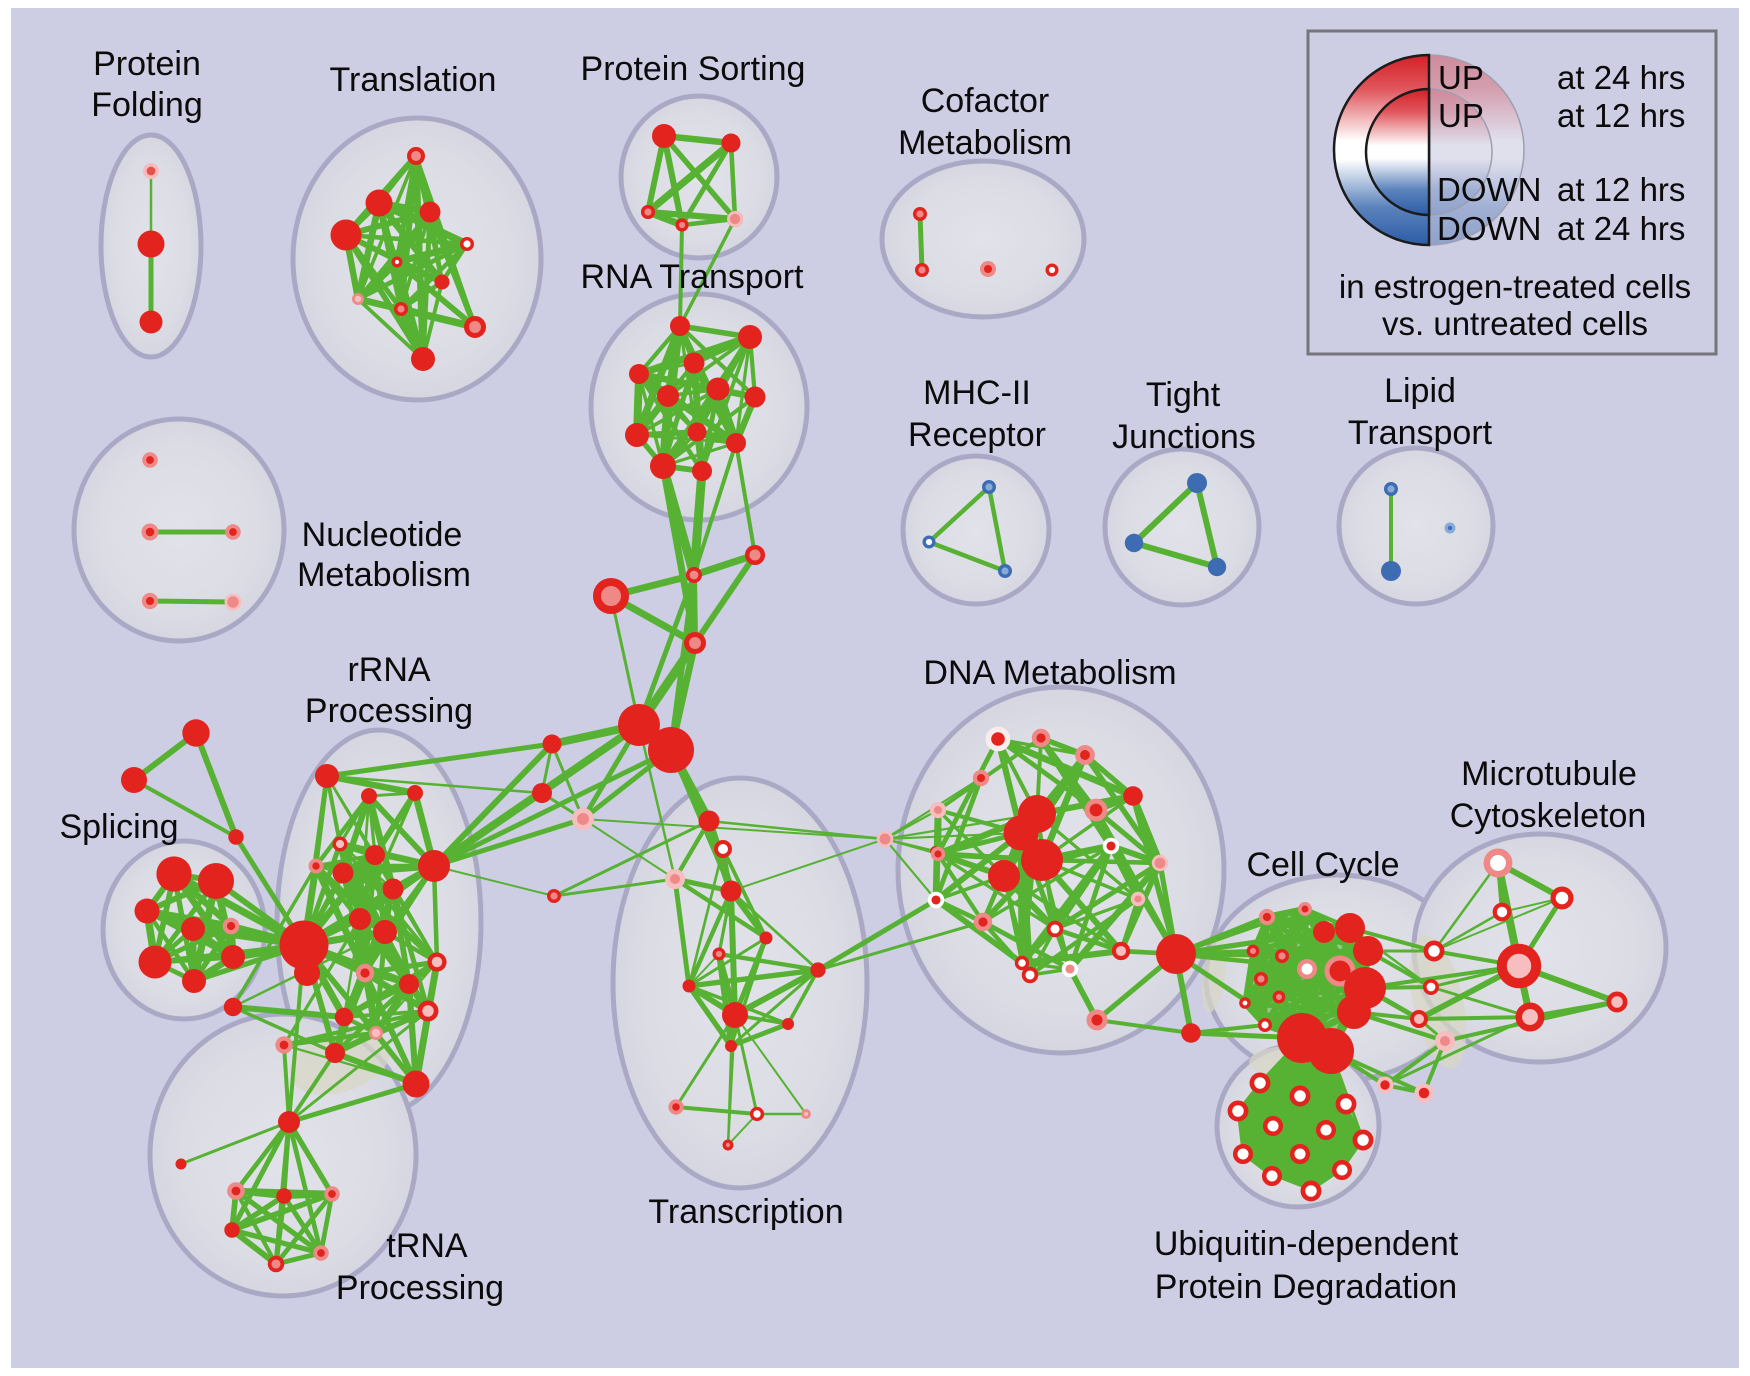  I want to click on svg-text: Microtubule, so click(1549, 774).